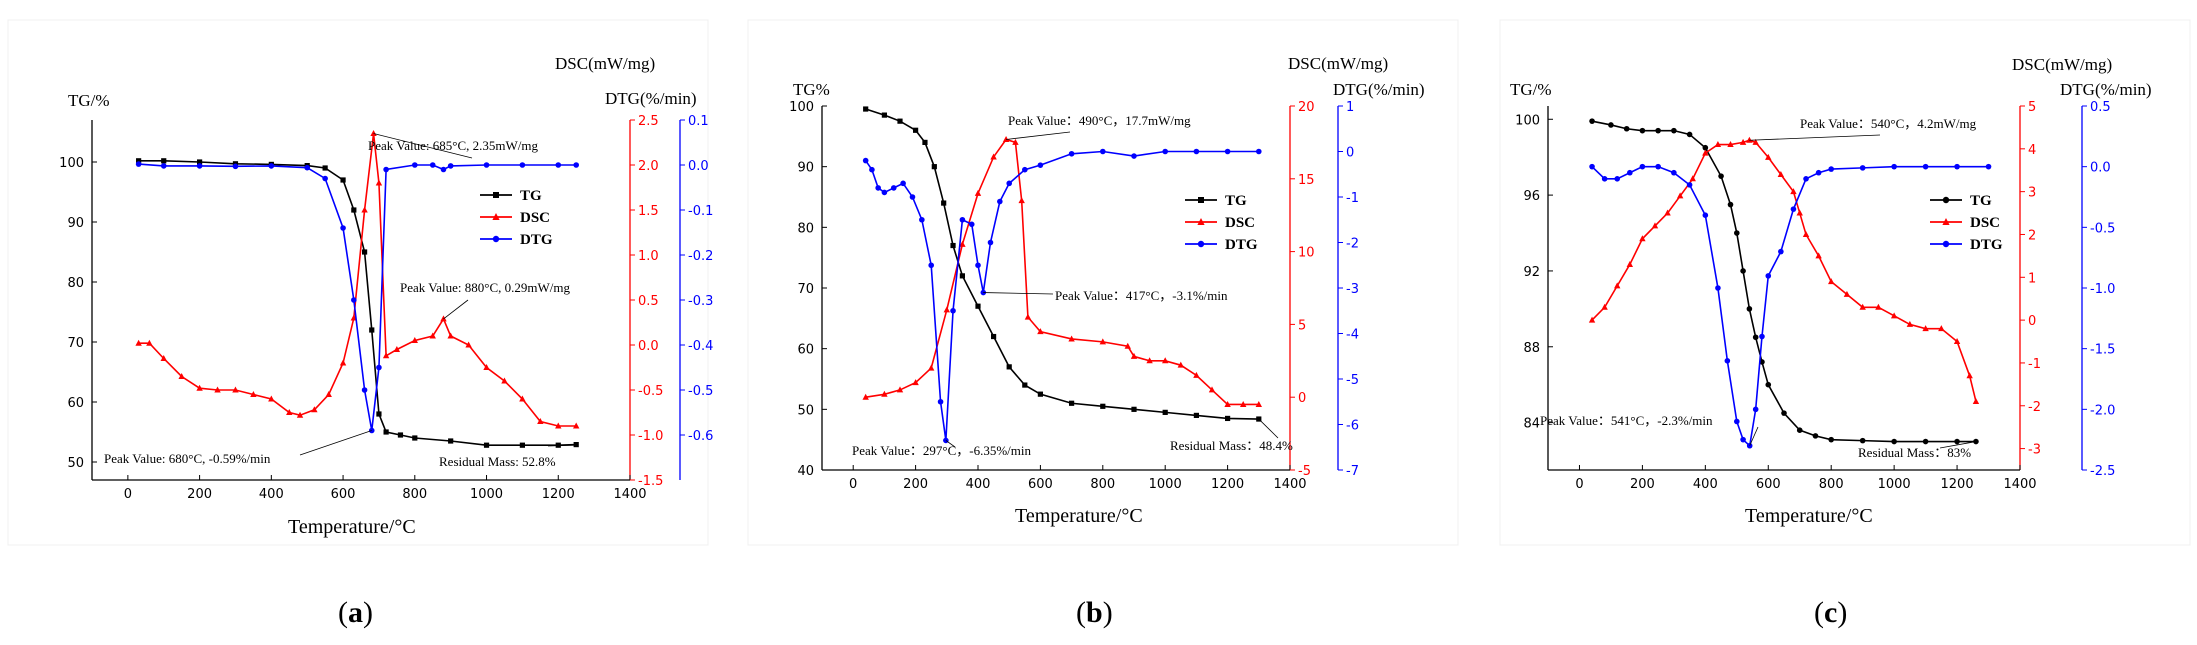  What do you see at coordinates (1830, 612) in the screenshot?
I see `panel-c-caption: (c)` at bounding box center [1830, 612].